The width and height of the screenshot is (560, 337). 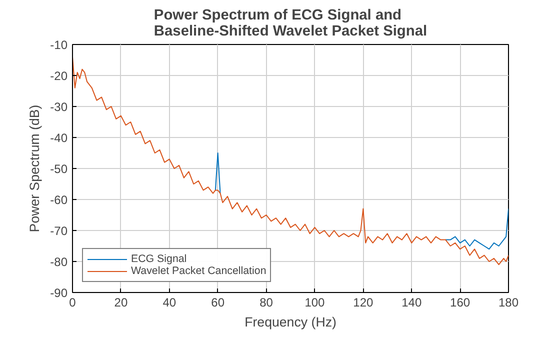 What do you see at coordinates (508, 303) in the screenshot?
I see `x-tick-label: 180` at bounding box center [508, 303].